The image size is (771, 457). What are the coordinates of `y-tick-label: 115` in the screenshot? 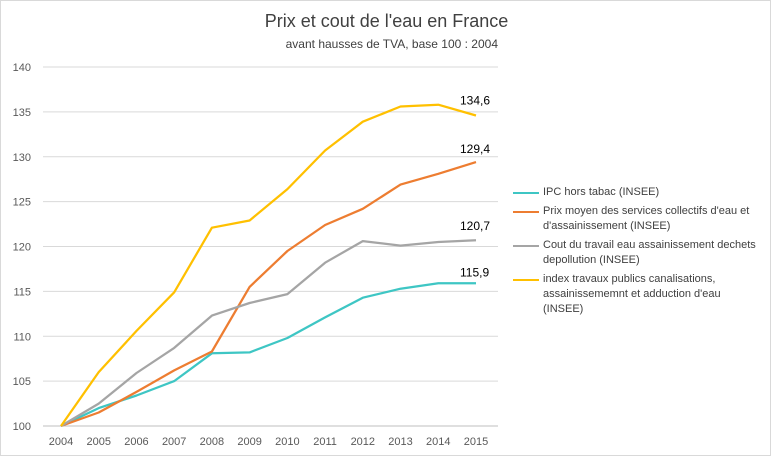 It's located at (22, 292).